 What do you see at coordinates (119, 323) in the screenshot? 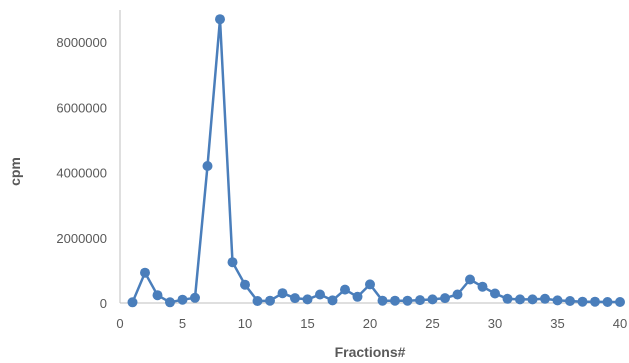
I see `x-tick-label: 0` at bounding box center [119, 323].